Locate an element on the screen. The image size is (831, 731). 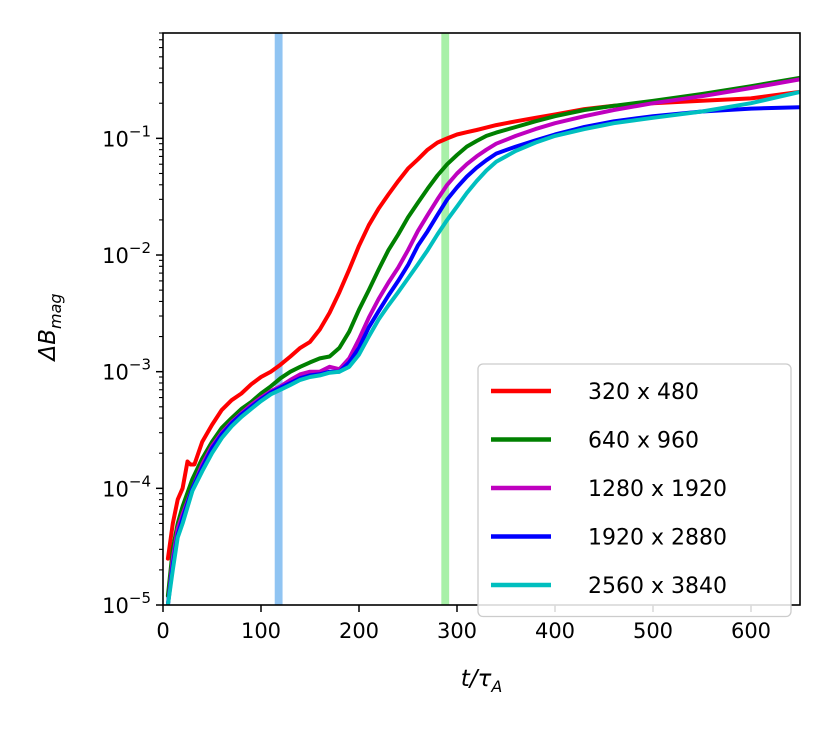
x-axis-label: t/τA is located at coordinates (482, 681).